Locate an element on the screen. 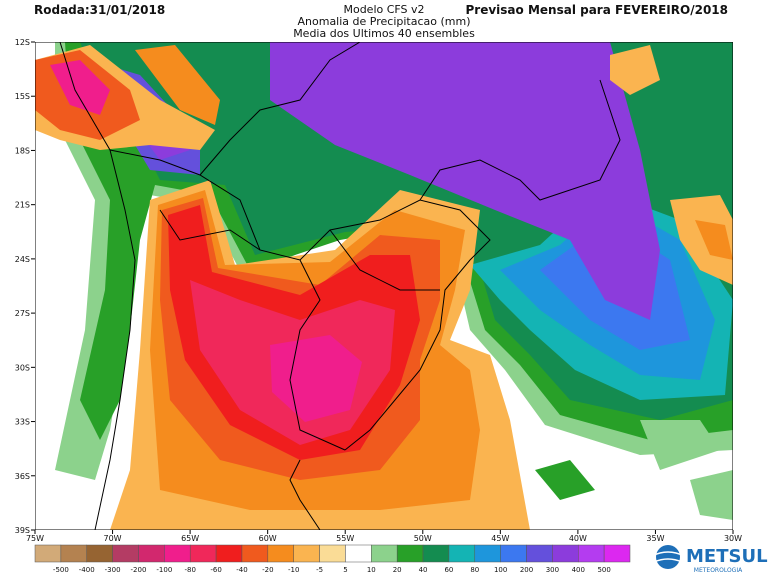 This screenshot has height=582, width=768. legend-label: -20 is located at coordinates (267, 570).